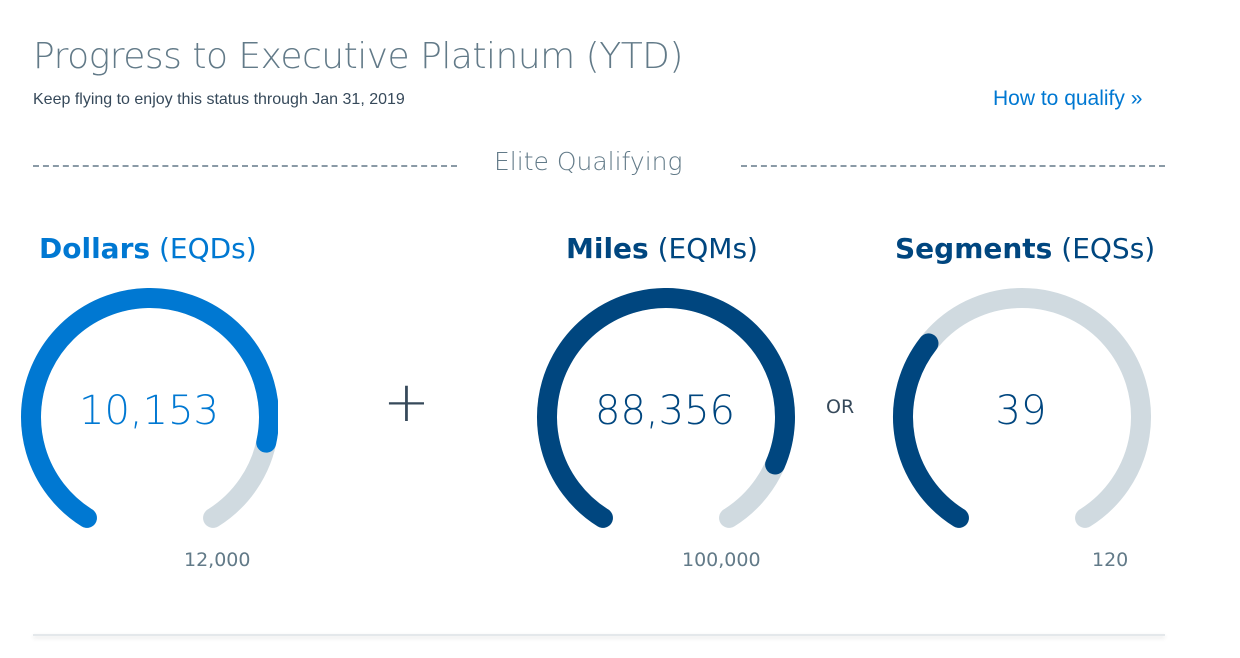  I want to click on dollars-value: 10,153, so click(149, 411).